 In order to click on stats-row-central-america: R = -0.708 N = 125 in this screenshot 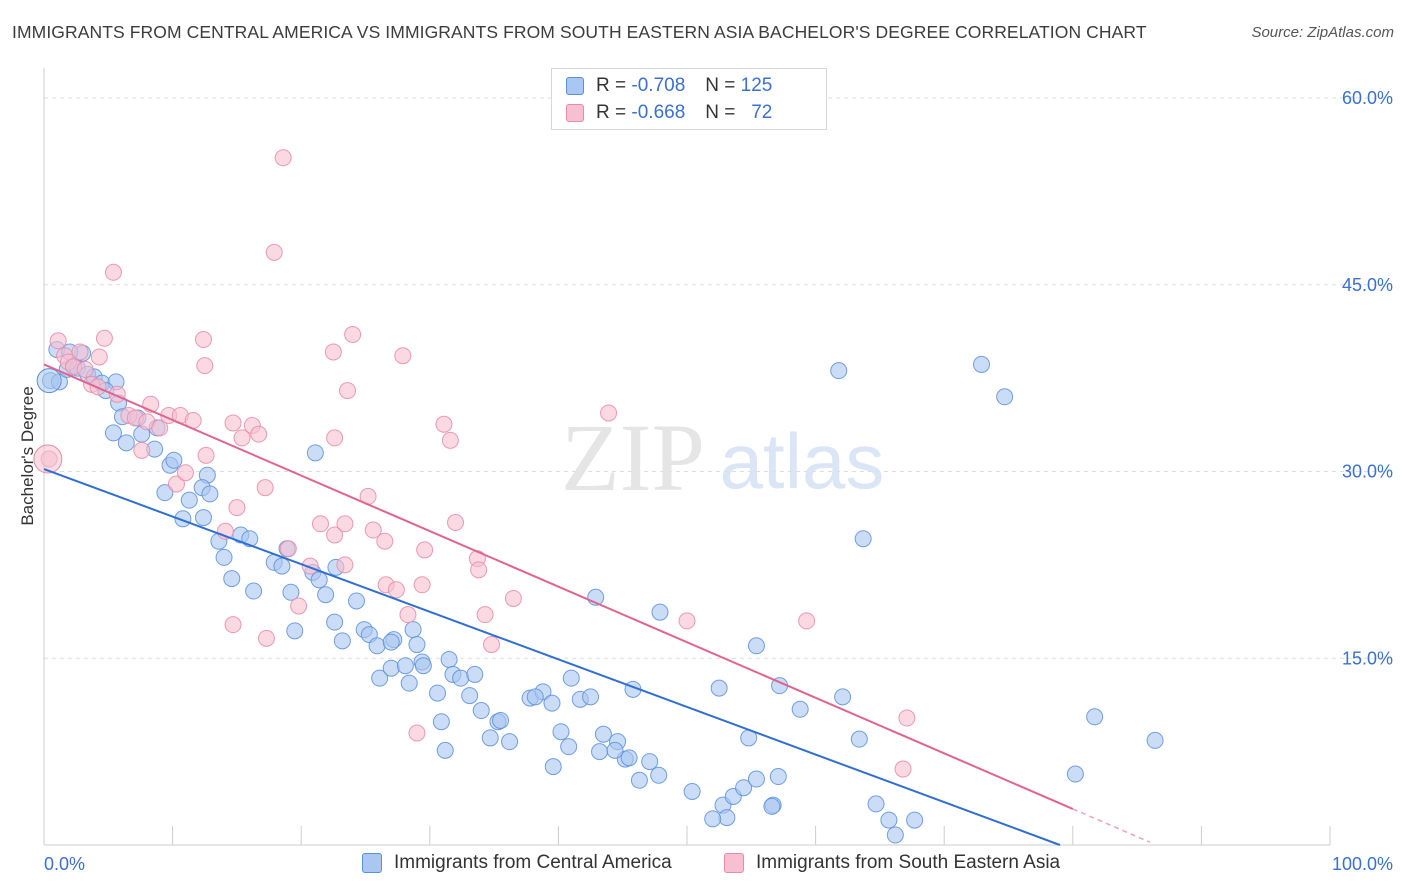, I will do `click(669, 86)`.